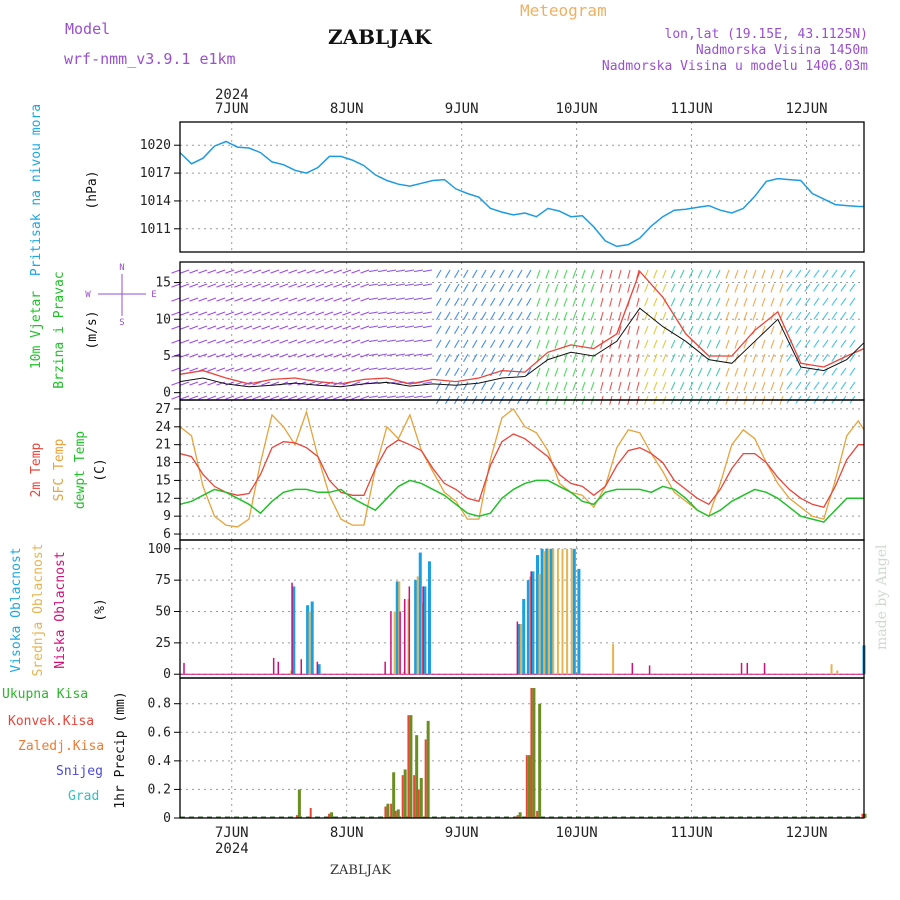 The width and height of the screenshot is (900, 900). What do you see at coordinates (79, 771) in the screenshot?
I see `legend-snow: Snijeg` at bounding box center [79, 771].